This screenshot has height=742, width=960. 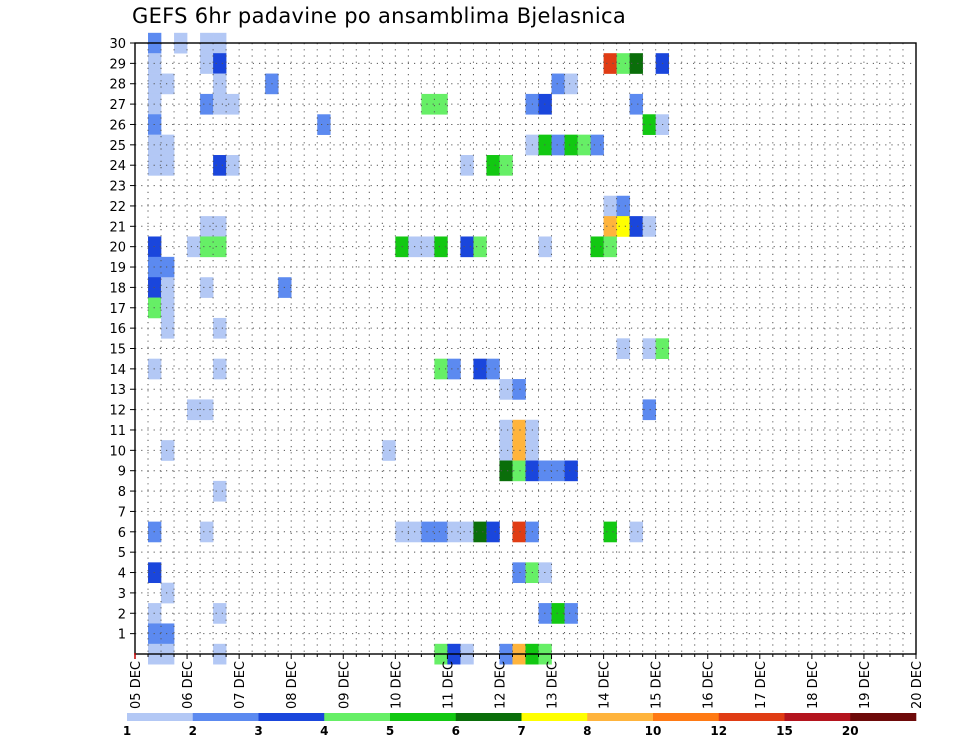 What do you see at coordinates (122, 492) in the screenshot?
I see `y-tick-label: 8` at bounding box center [122, 492].